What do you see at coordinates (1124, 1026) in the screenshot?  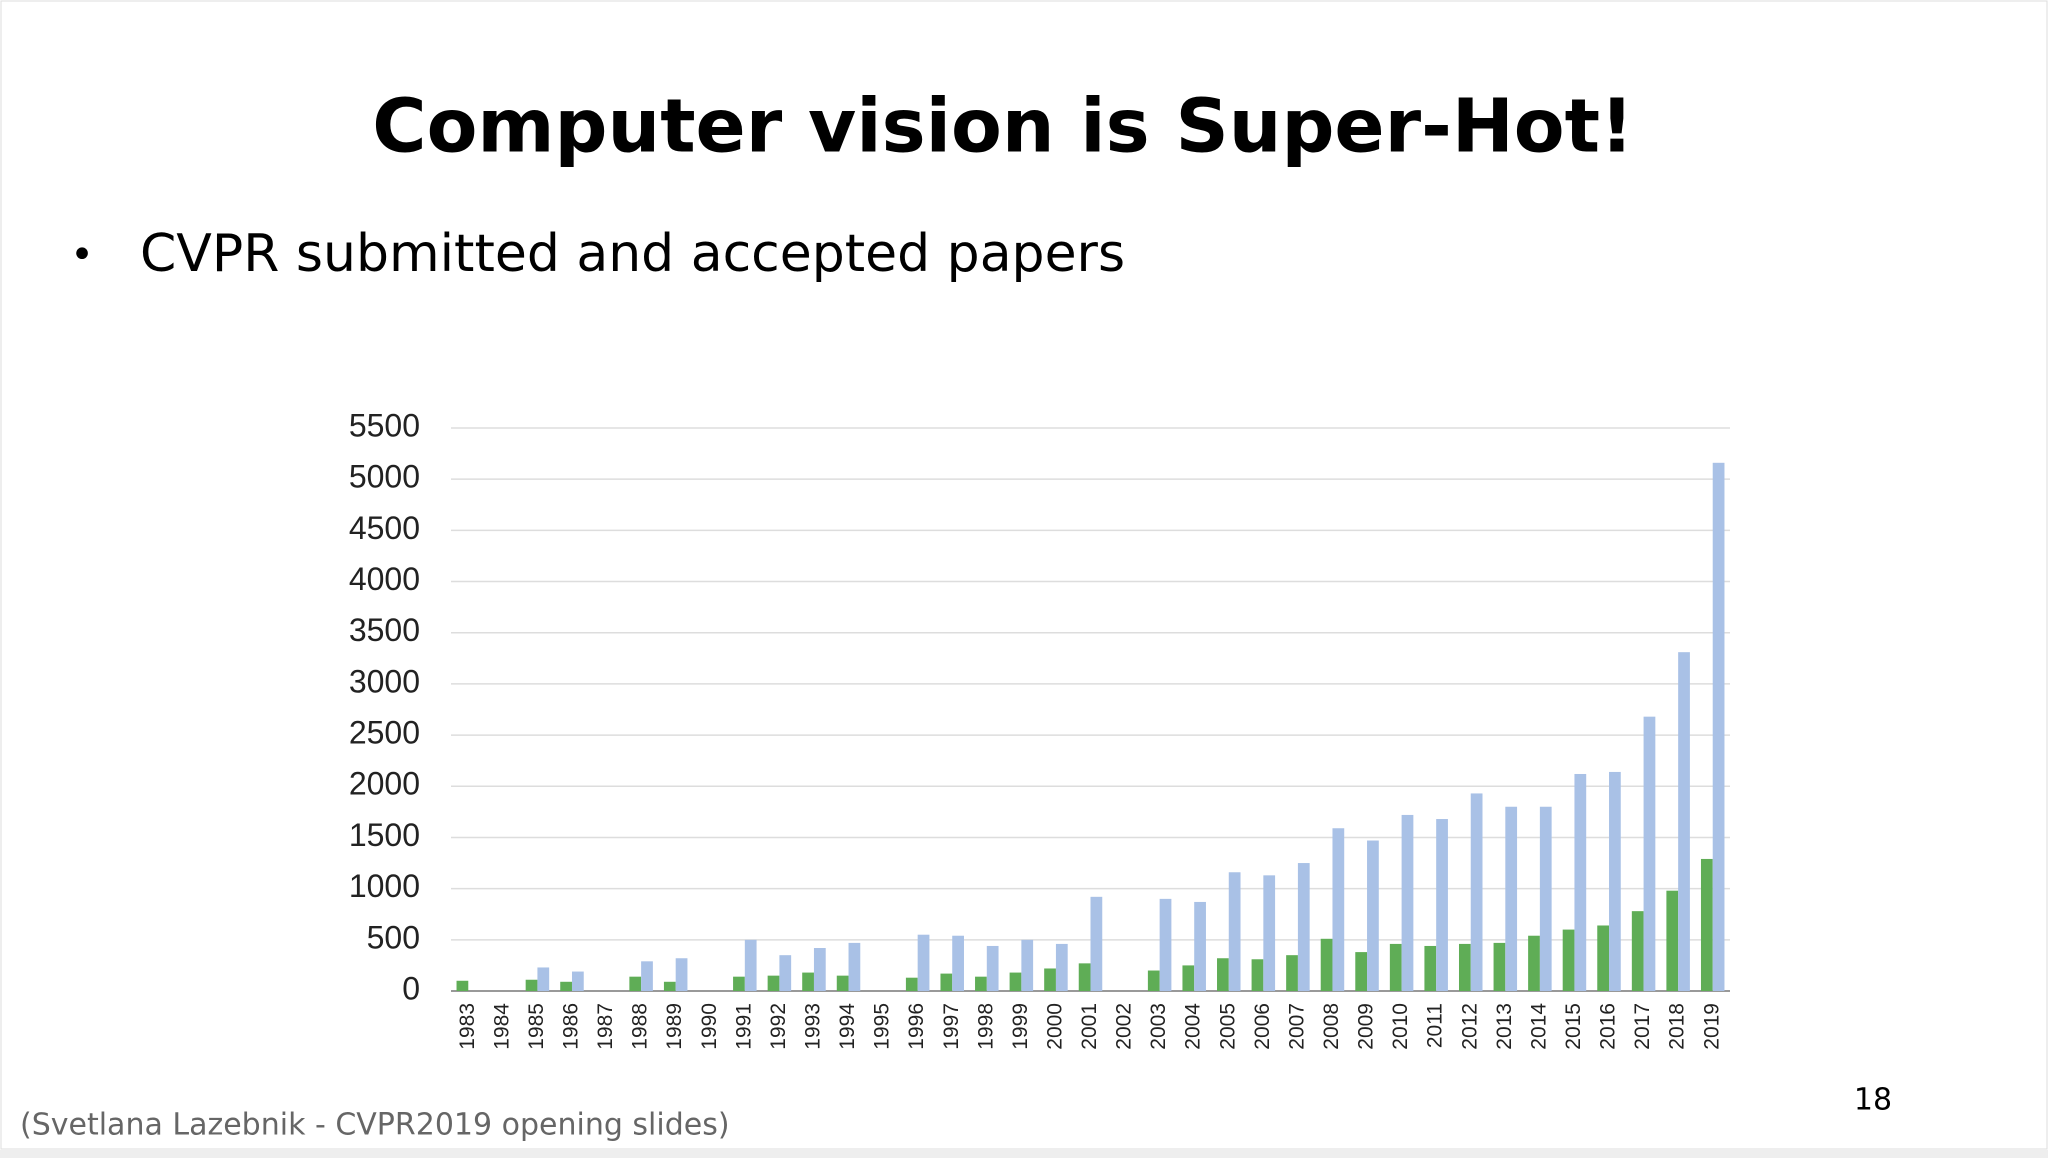 I see `x-tick-label: 2002` at bounding box center [1124, 1026].